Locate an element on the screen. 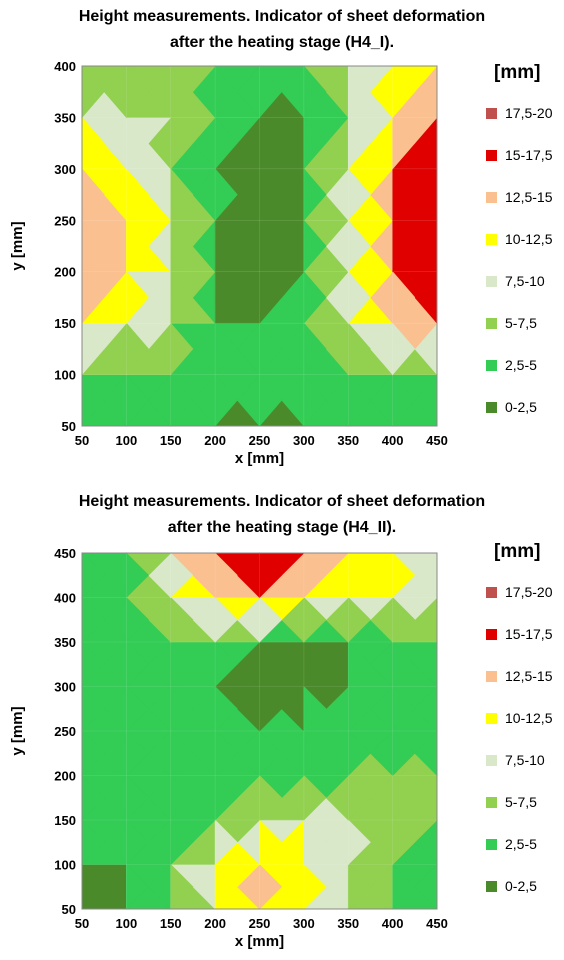  y-tick-label: 200 is located at coordinates (65, 272).